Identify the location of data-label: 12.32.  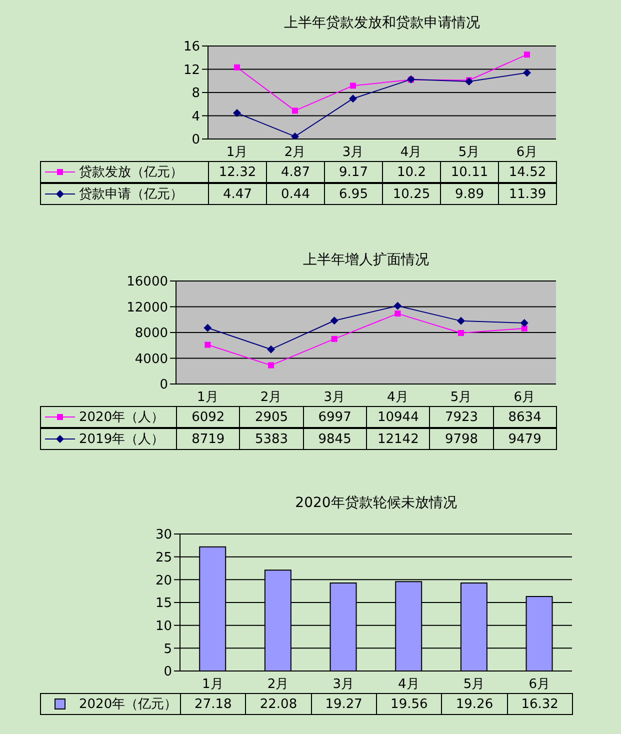
(237, 172).